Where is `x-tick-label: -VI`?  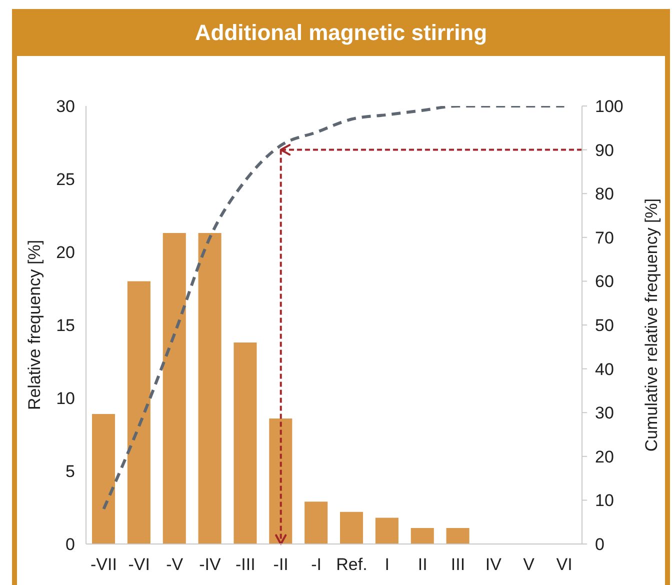
x-tick-label: -VI is located at coordinates (139, 564).